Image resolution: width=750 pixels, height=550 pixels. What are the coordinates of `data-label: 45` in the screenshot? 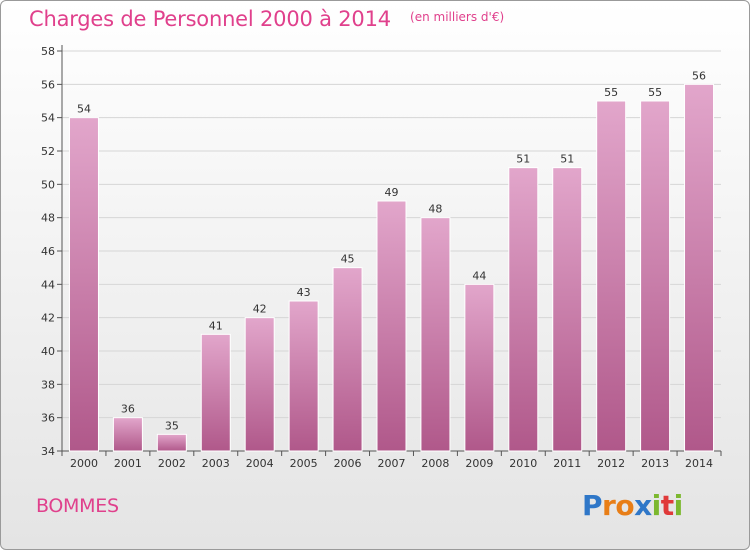 It's located at (348, 259).